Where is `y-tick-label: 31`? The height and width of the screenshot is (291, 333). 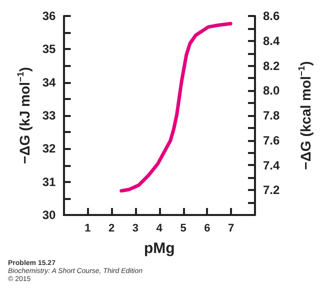 y-tick-label: 31 is located at coordinates (49, 181).